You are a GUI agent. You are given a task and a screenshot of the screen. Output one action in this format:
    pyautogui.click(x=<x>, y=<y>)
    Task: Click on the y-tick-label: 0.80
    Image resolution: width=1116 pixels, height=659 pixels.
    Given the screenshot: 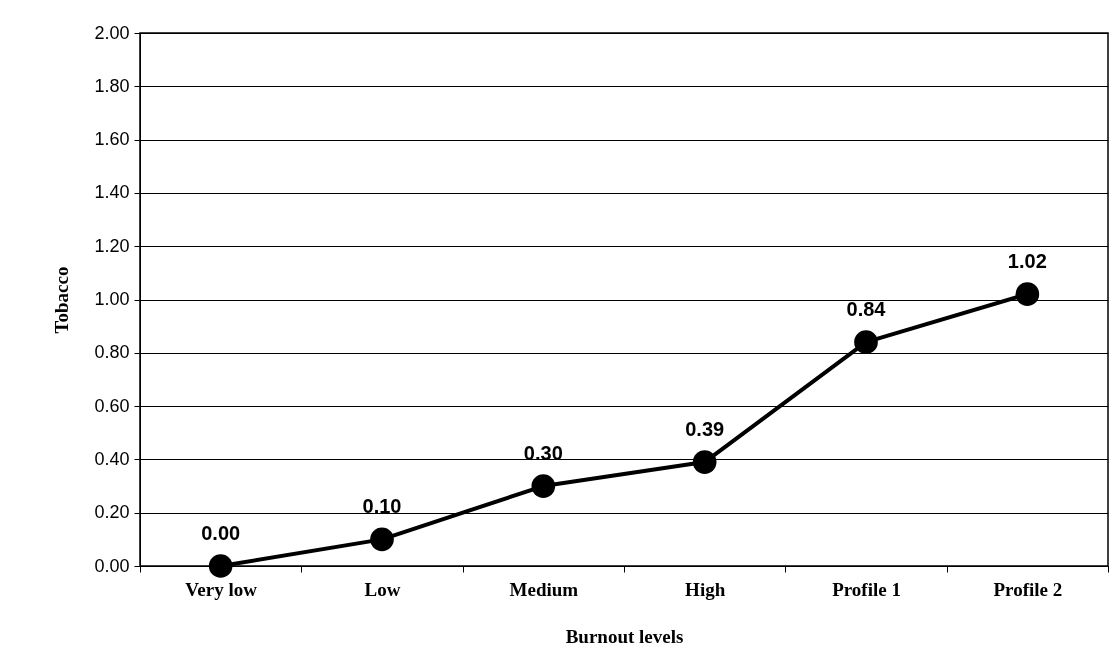 What is the action you would take?
    pyautogui.click(x=112, y=352)
    